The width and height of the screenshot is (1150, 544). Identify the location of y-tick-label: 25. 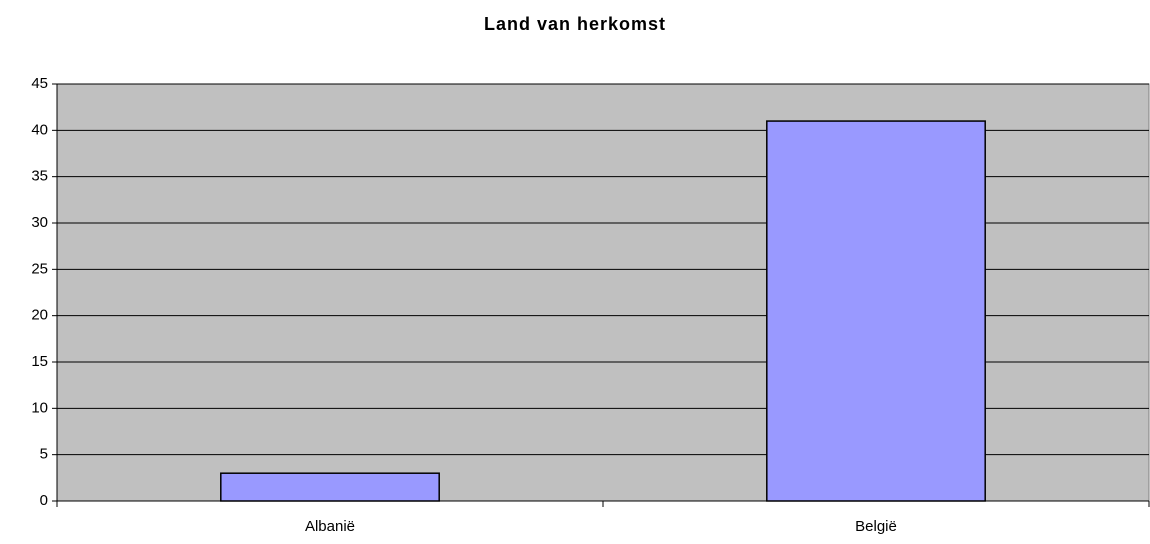
(39, 268).